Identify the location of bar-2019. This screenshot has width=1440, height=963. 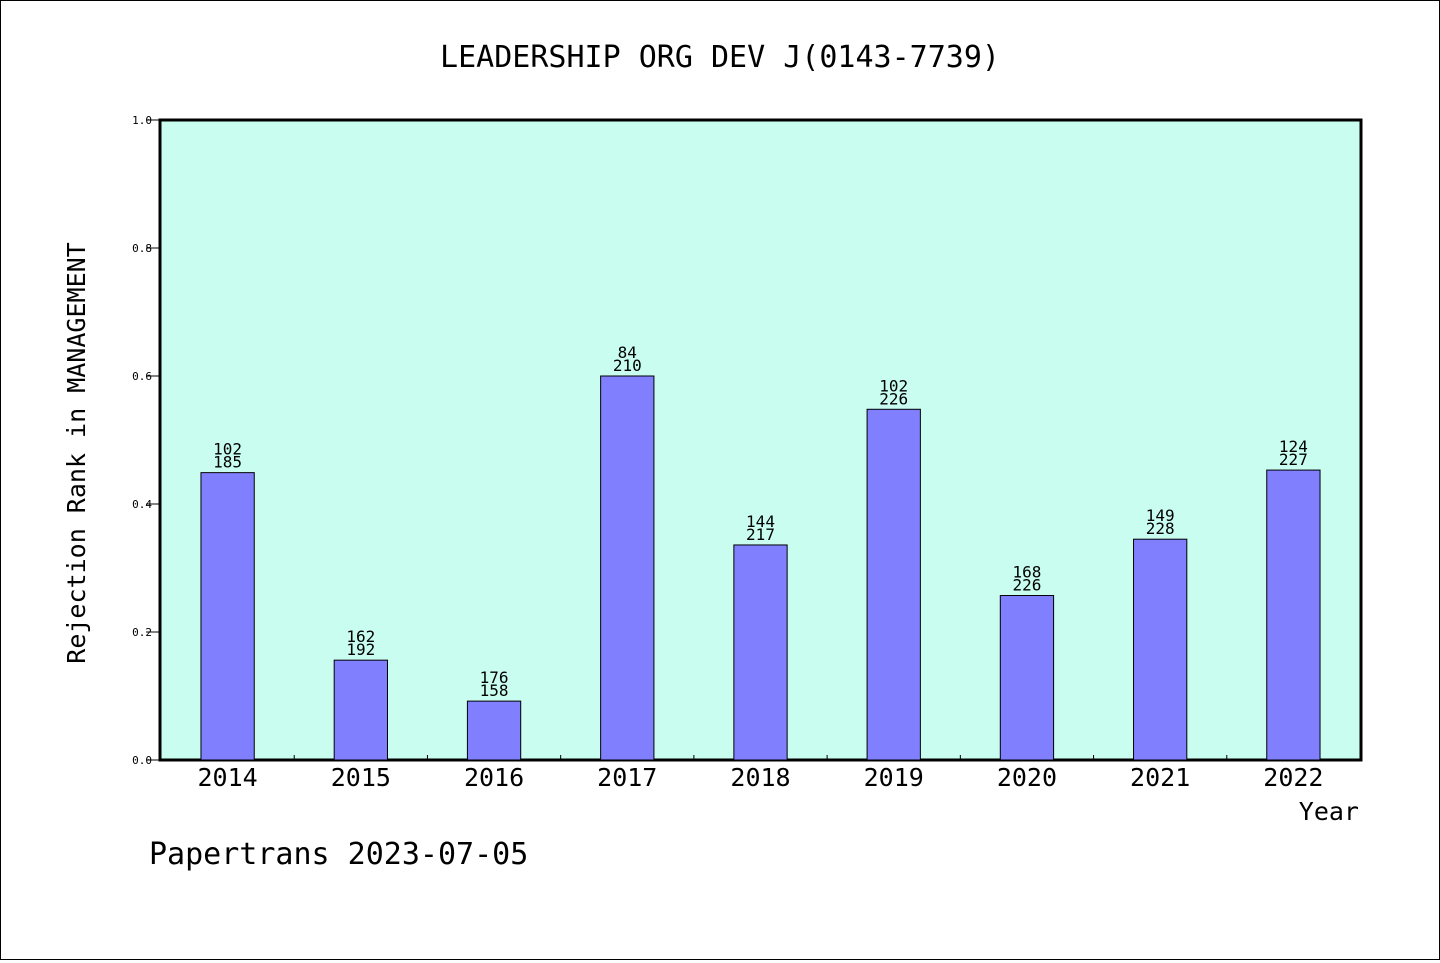
(893, 584).